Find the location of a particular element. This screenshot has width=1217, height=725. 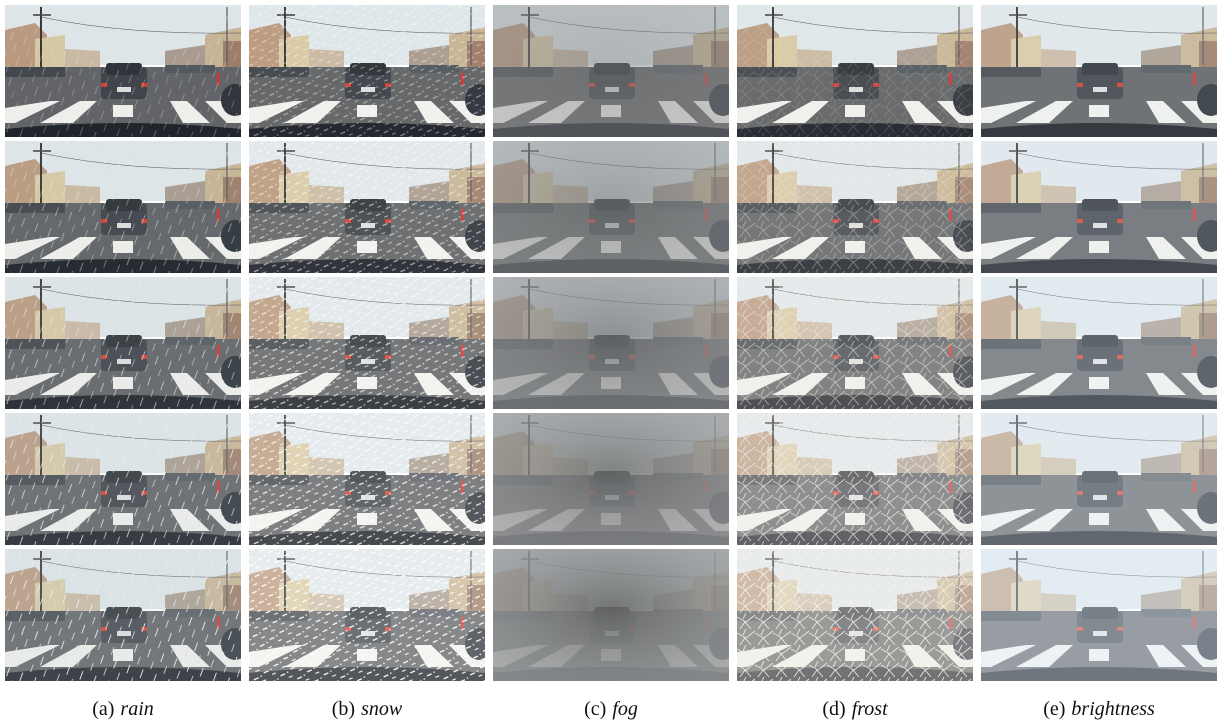

caption: (a) rain is located at coordinates (123, 709).